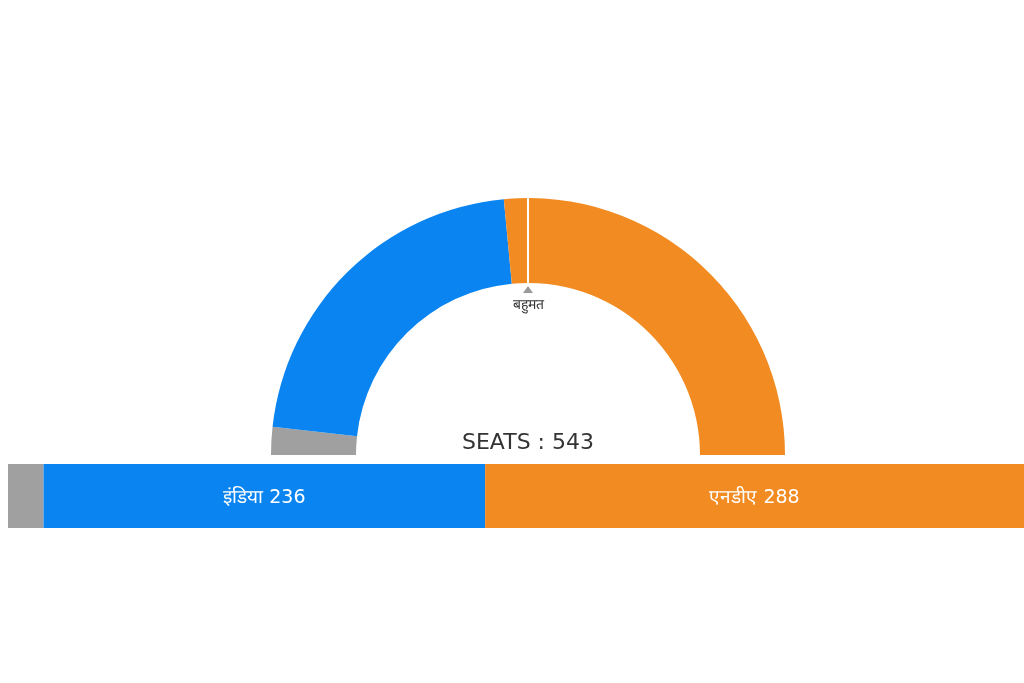 This screenshot has width=1024, height=683. What do you see at coordinates (528, 305) in the screenshot?
I see `text: बहुमत` at bounding box center [528, 305].